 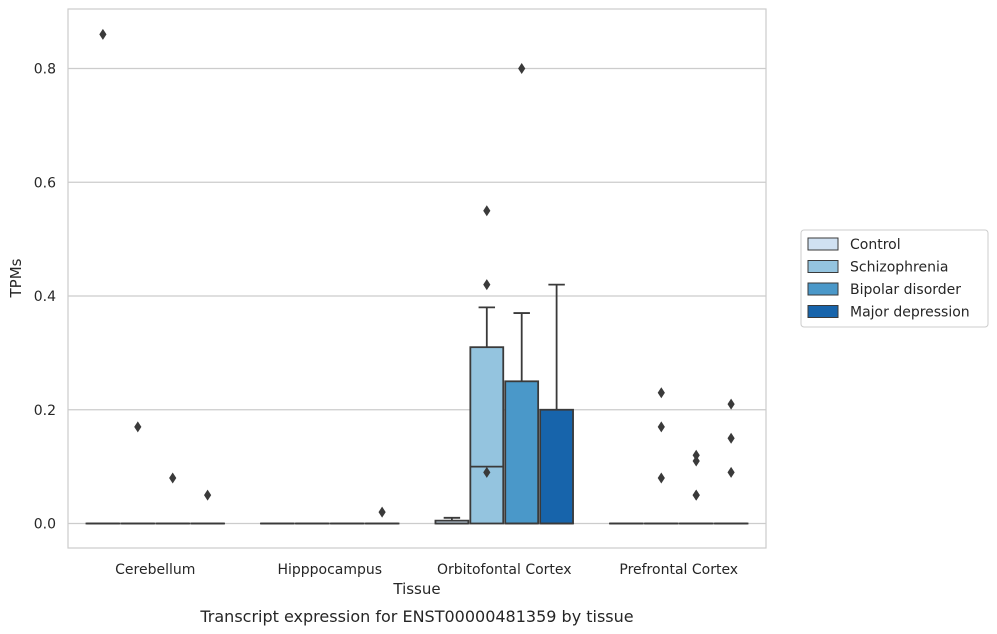 I want to click on y-tick-label: 0.2, so click(x=45, y=411).